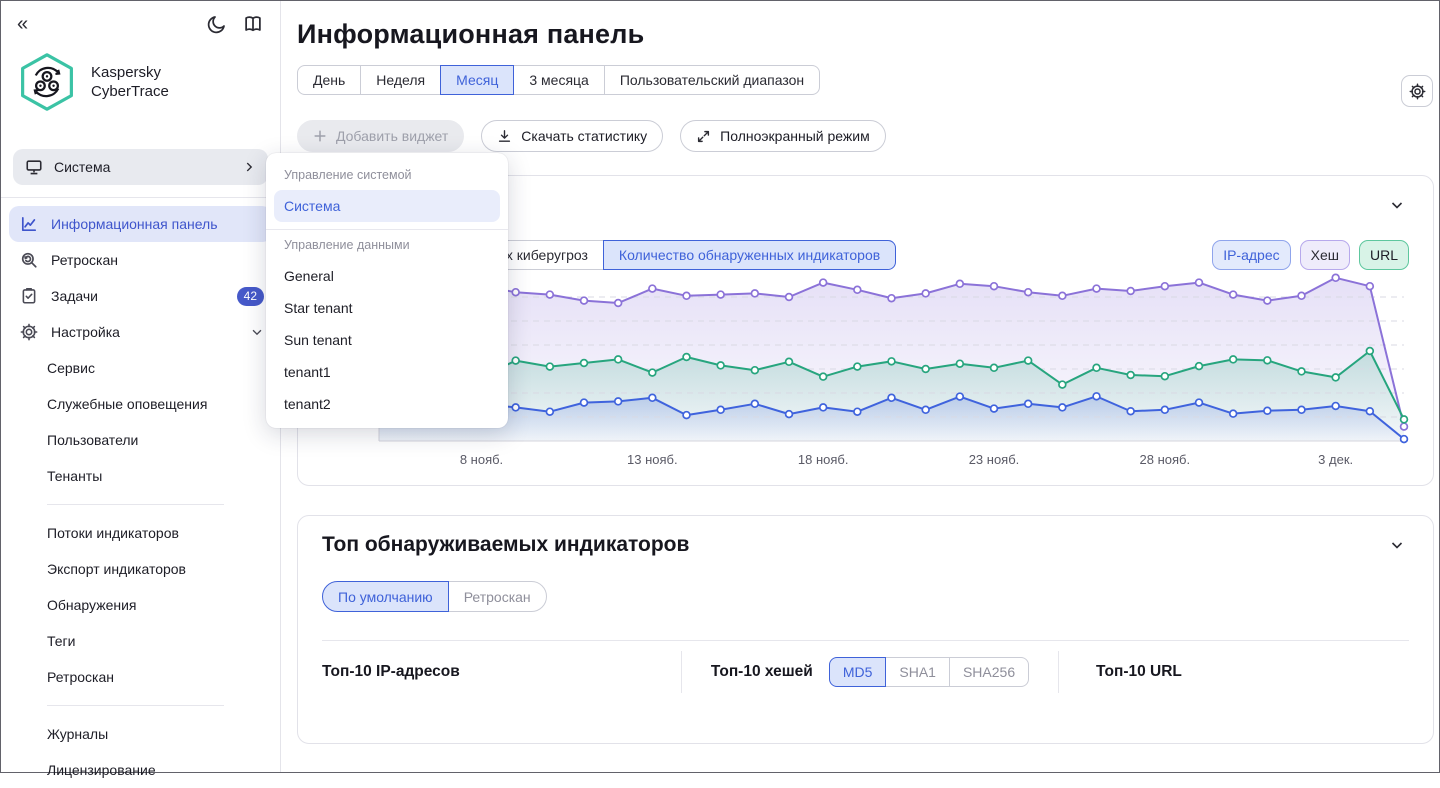 This screenshot has width=1440, height=788. I want to click on hash-type-segmented-control: MD5 SHA1 SHA256, so click(929, 672).